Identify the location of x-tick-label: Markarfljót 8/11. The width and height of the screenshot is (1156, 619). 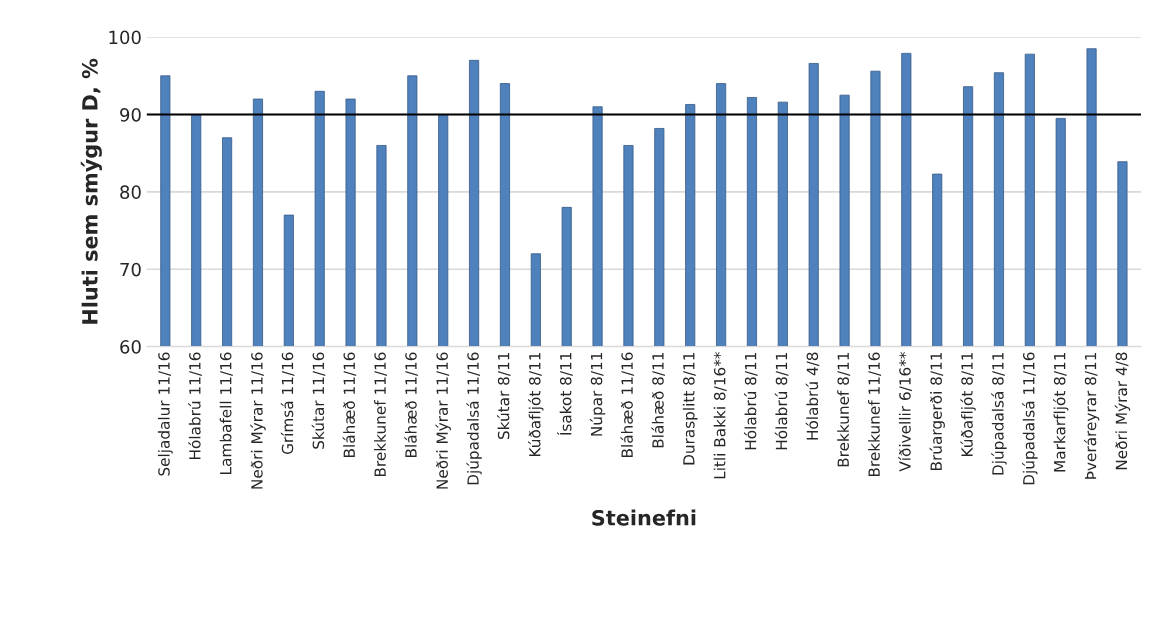
(1061, 412).